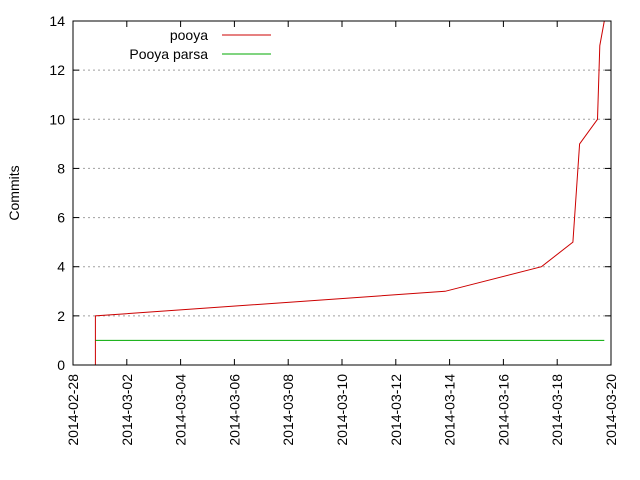  Describe the element at coordinates (450, 410) in the screenshot. I see `x-tick-label: 2014-03-14` at that location.